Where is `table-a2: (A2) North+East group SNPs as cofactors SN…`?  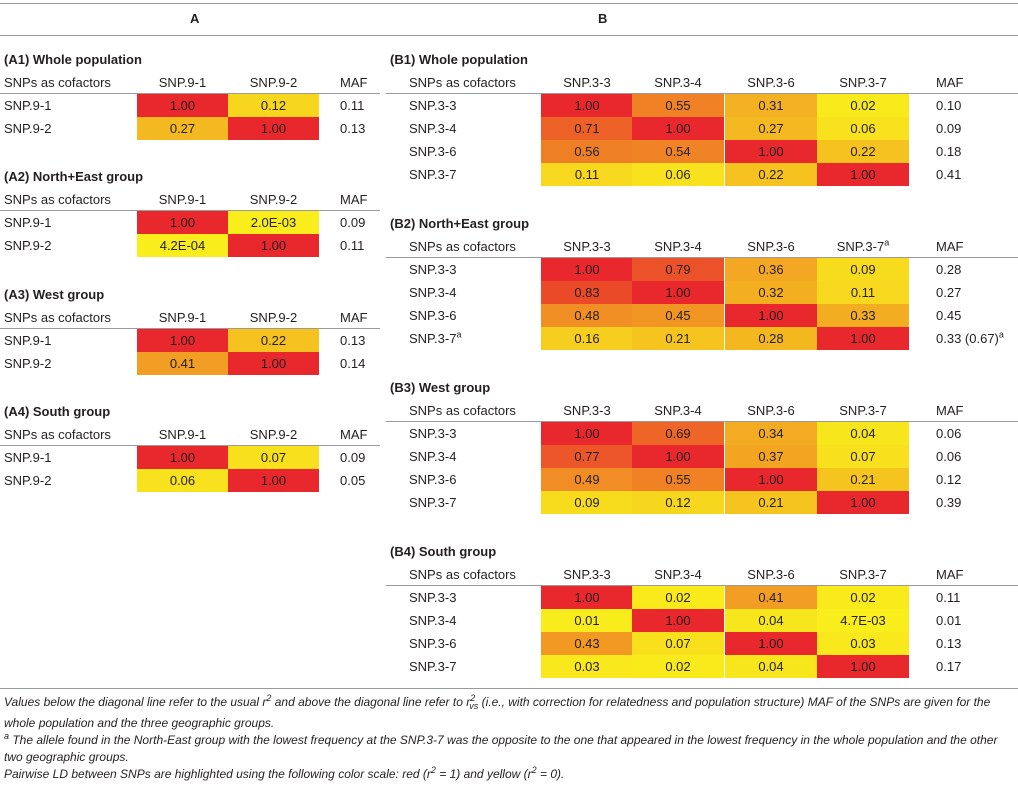 table-a2: (A2) North+East group SNPs as cofactors SN… is located at coordinates (190, 211).